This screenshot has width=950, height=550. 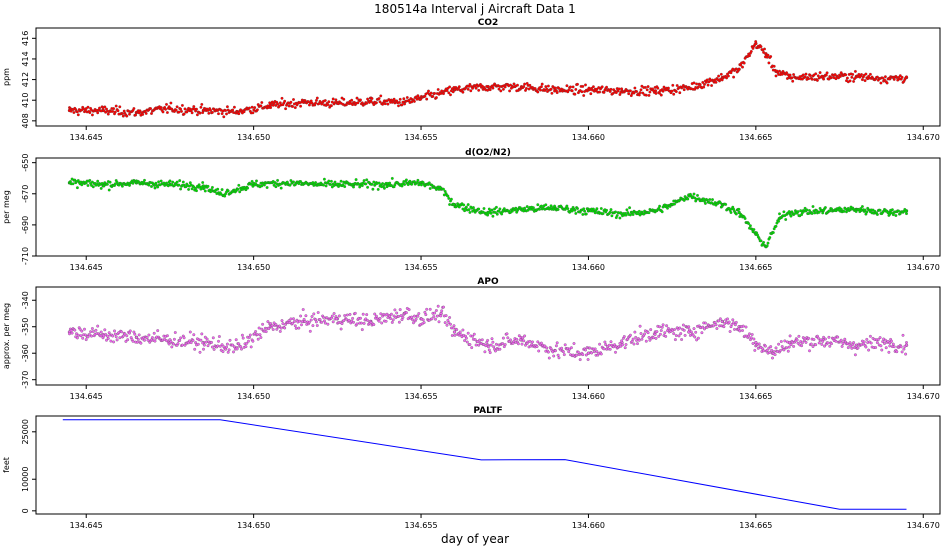 I want to click on series-line, so click(x=484, y=464).